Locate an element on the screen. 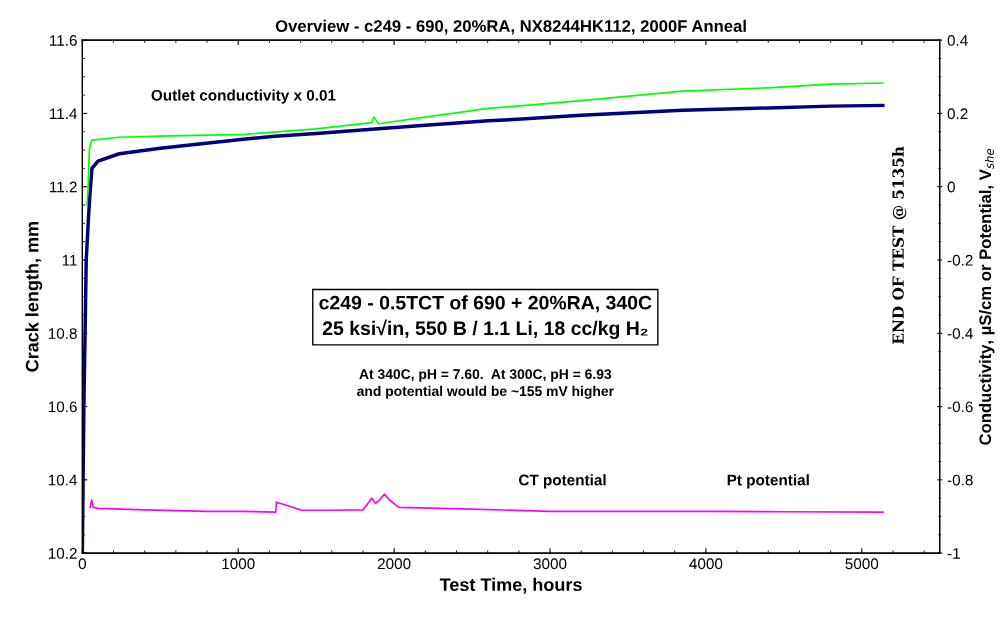  y-tick-label: 11.4 is located at coordinates (64, 113).